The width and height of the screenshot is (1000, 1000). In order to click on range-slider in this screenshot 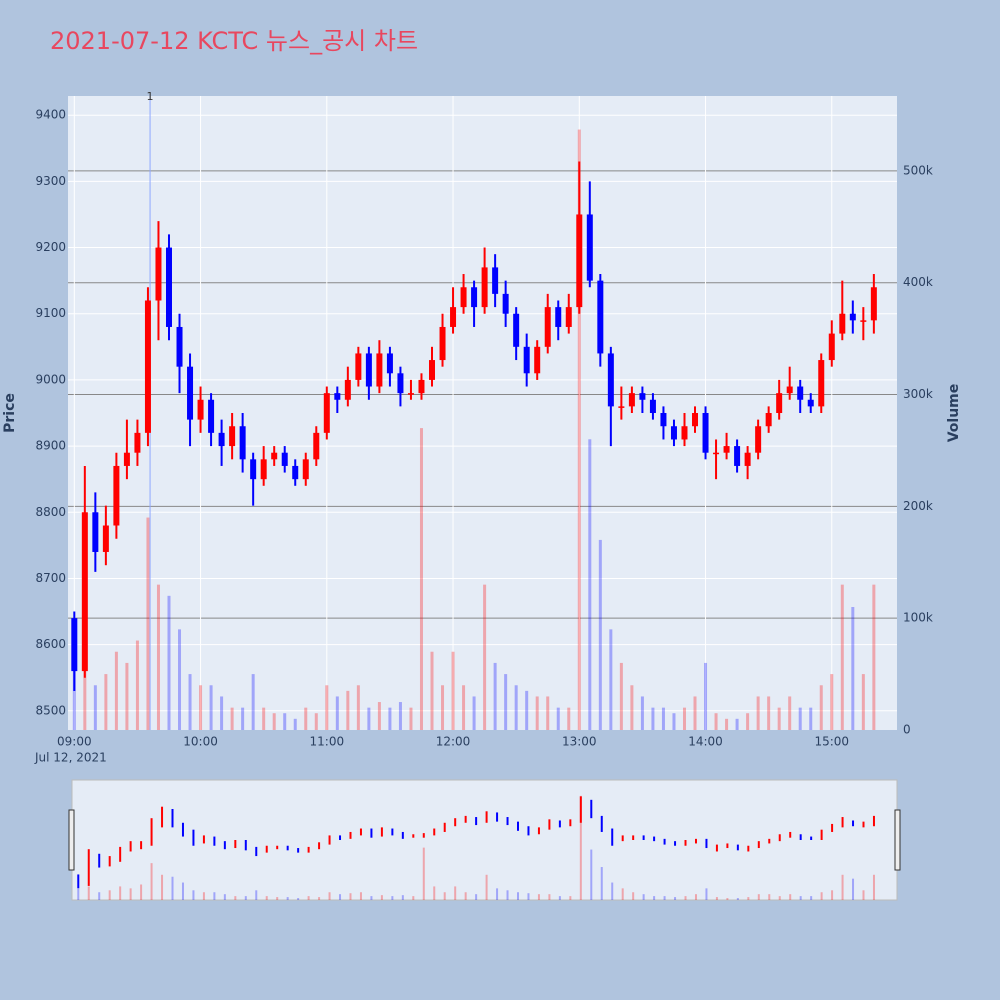, I will do `click(484, 840)`.